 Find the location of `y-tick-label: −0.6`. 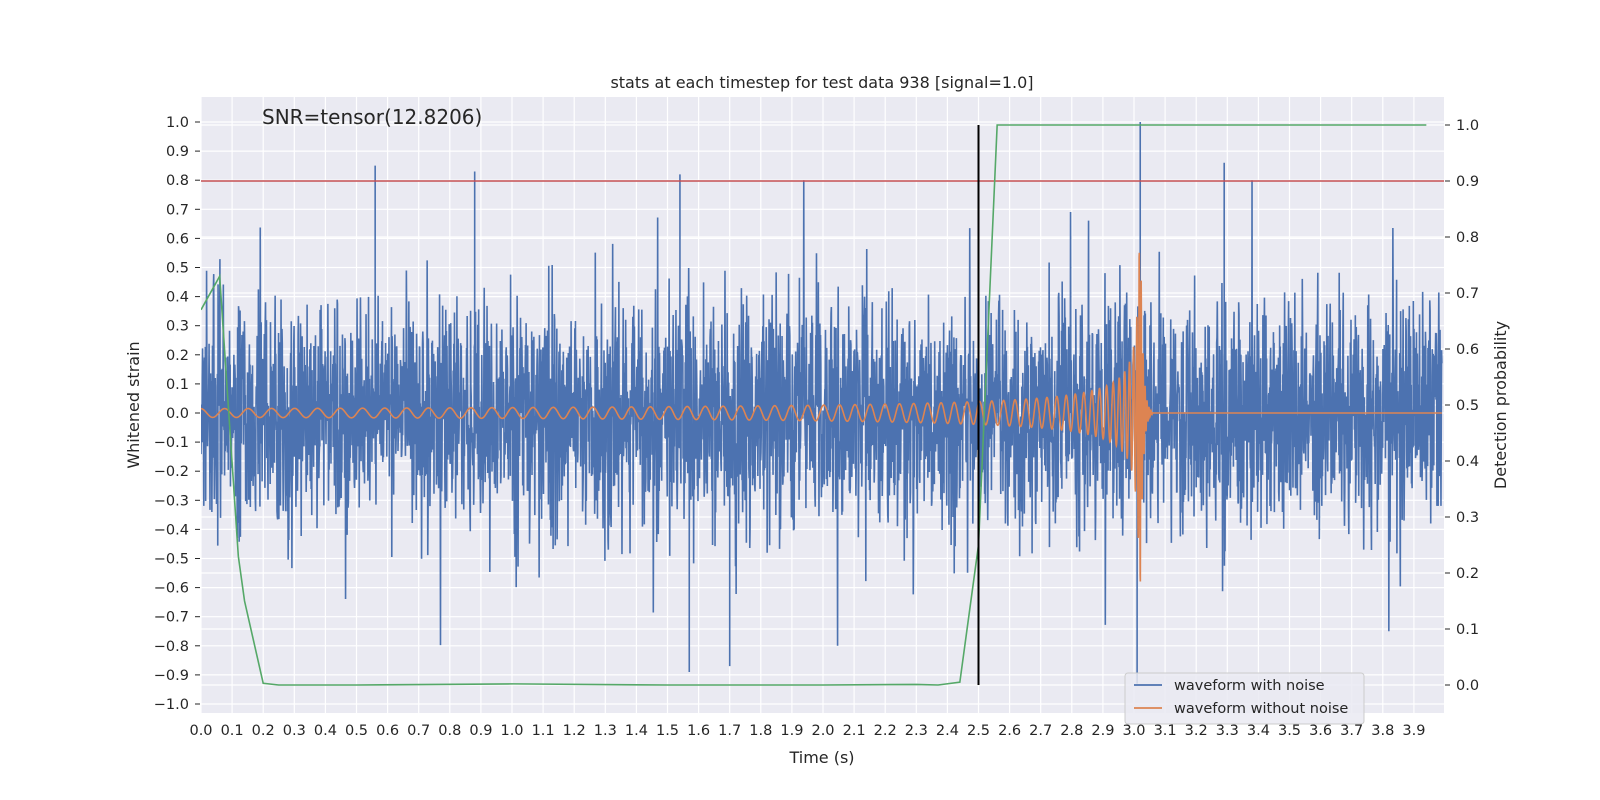

y-tick-label: −0.6 is located at coordinates (171, 589).